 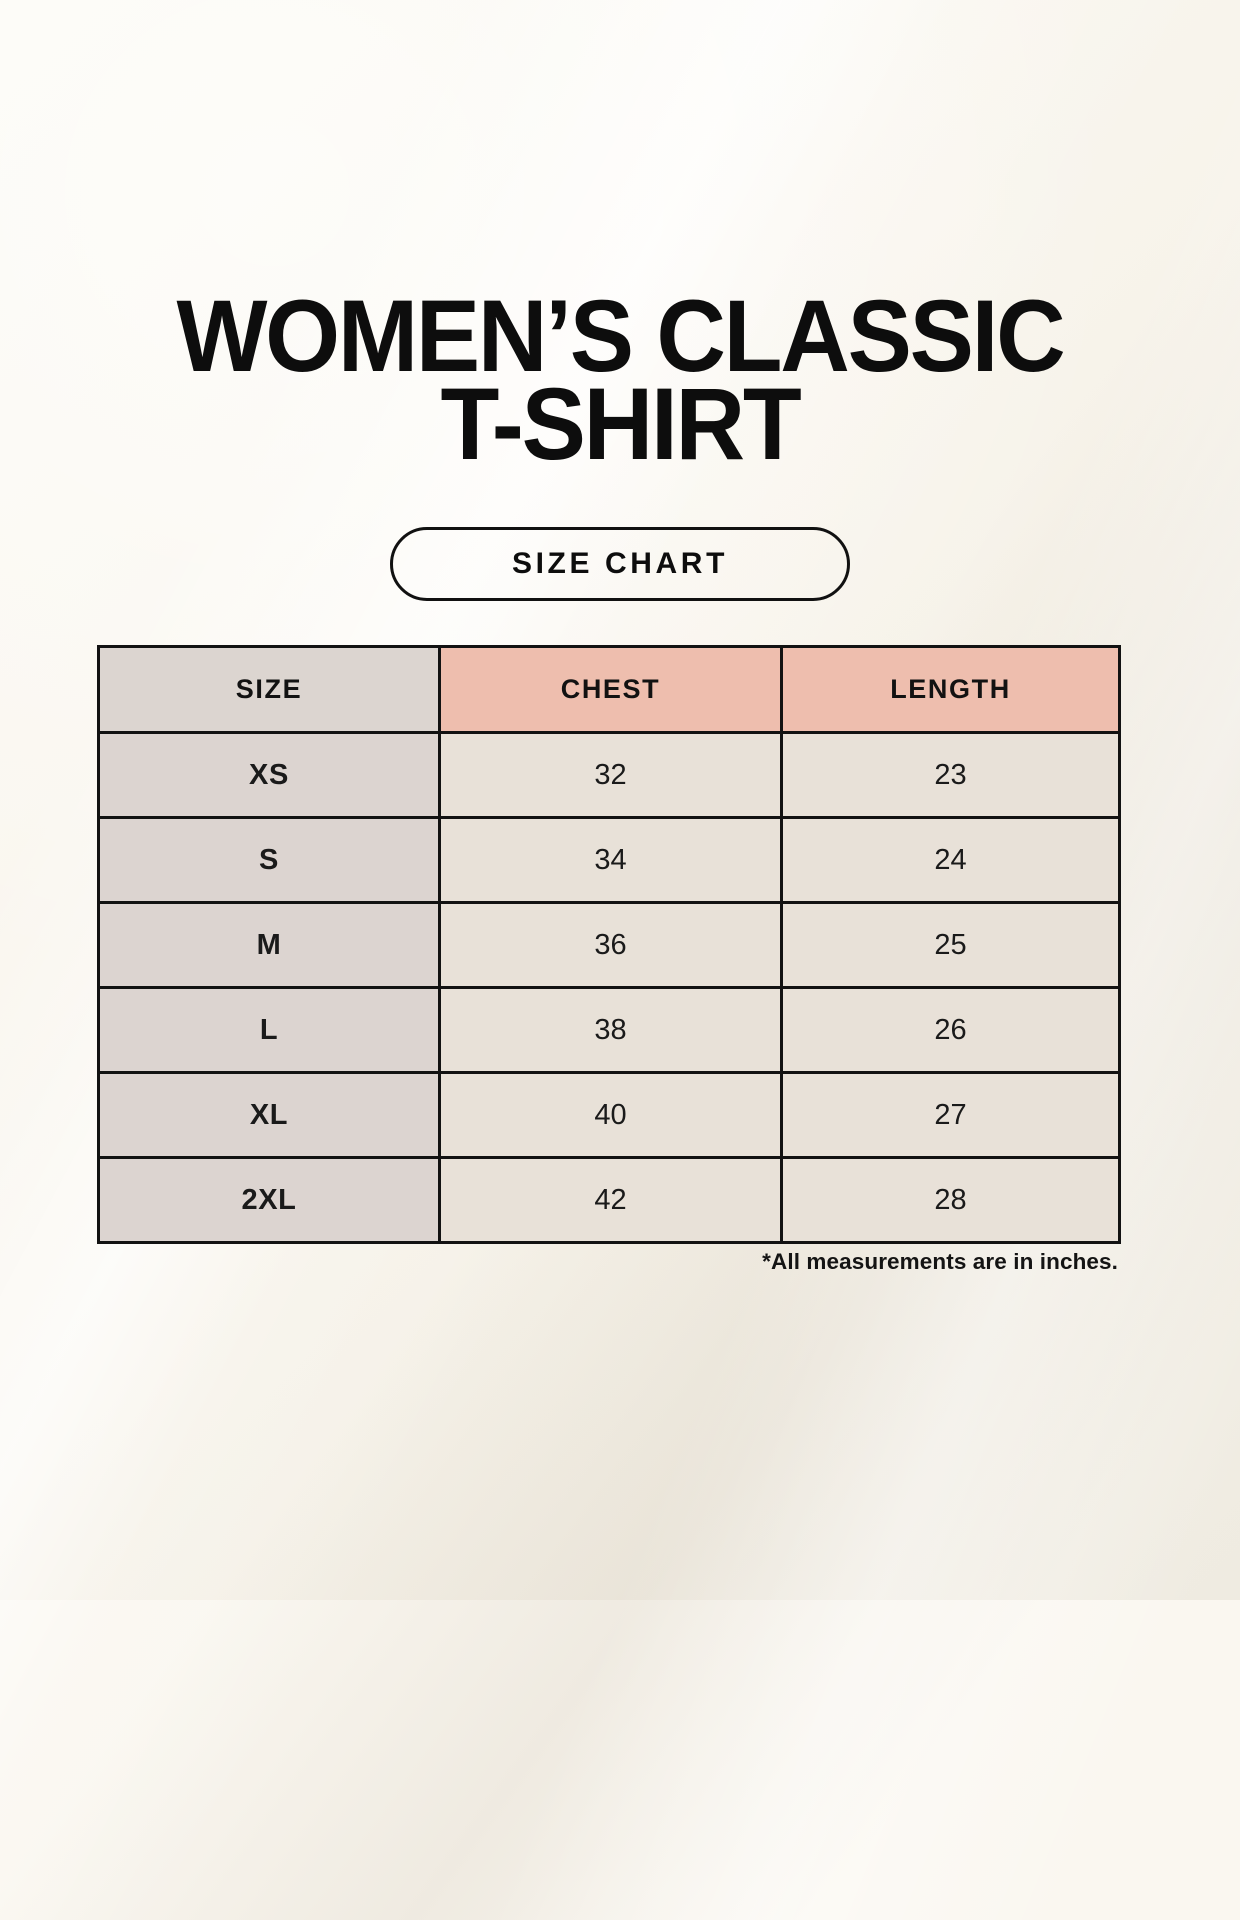 What do you see at coordinates (950, 689) in the screenshot?
I see `column-header-length: LENGTH` at bounding box center [950, 689].